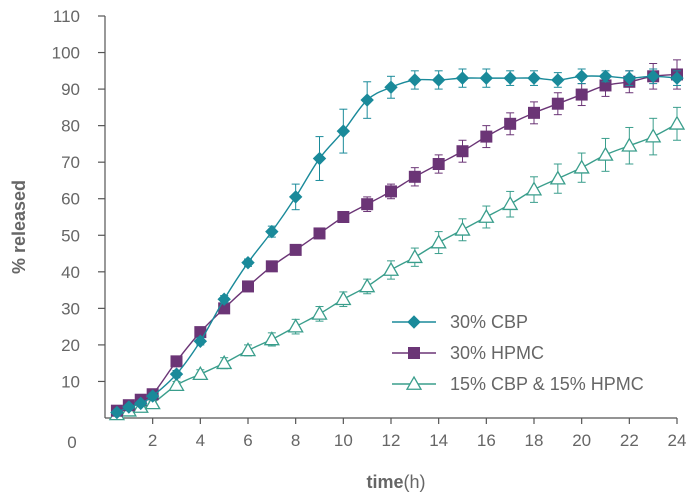 This screenshot has width=690, height=494. Describe the element at coordinates (70, 126) in the screenshot. I see `y-tick-label: 80` at that location.